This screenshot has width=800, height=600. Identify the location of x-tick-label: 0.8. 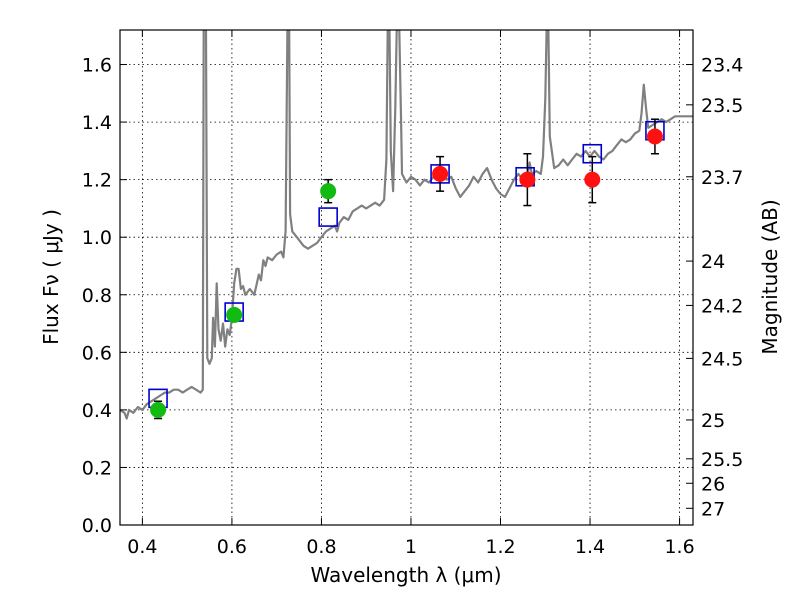
(321, 547).